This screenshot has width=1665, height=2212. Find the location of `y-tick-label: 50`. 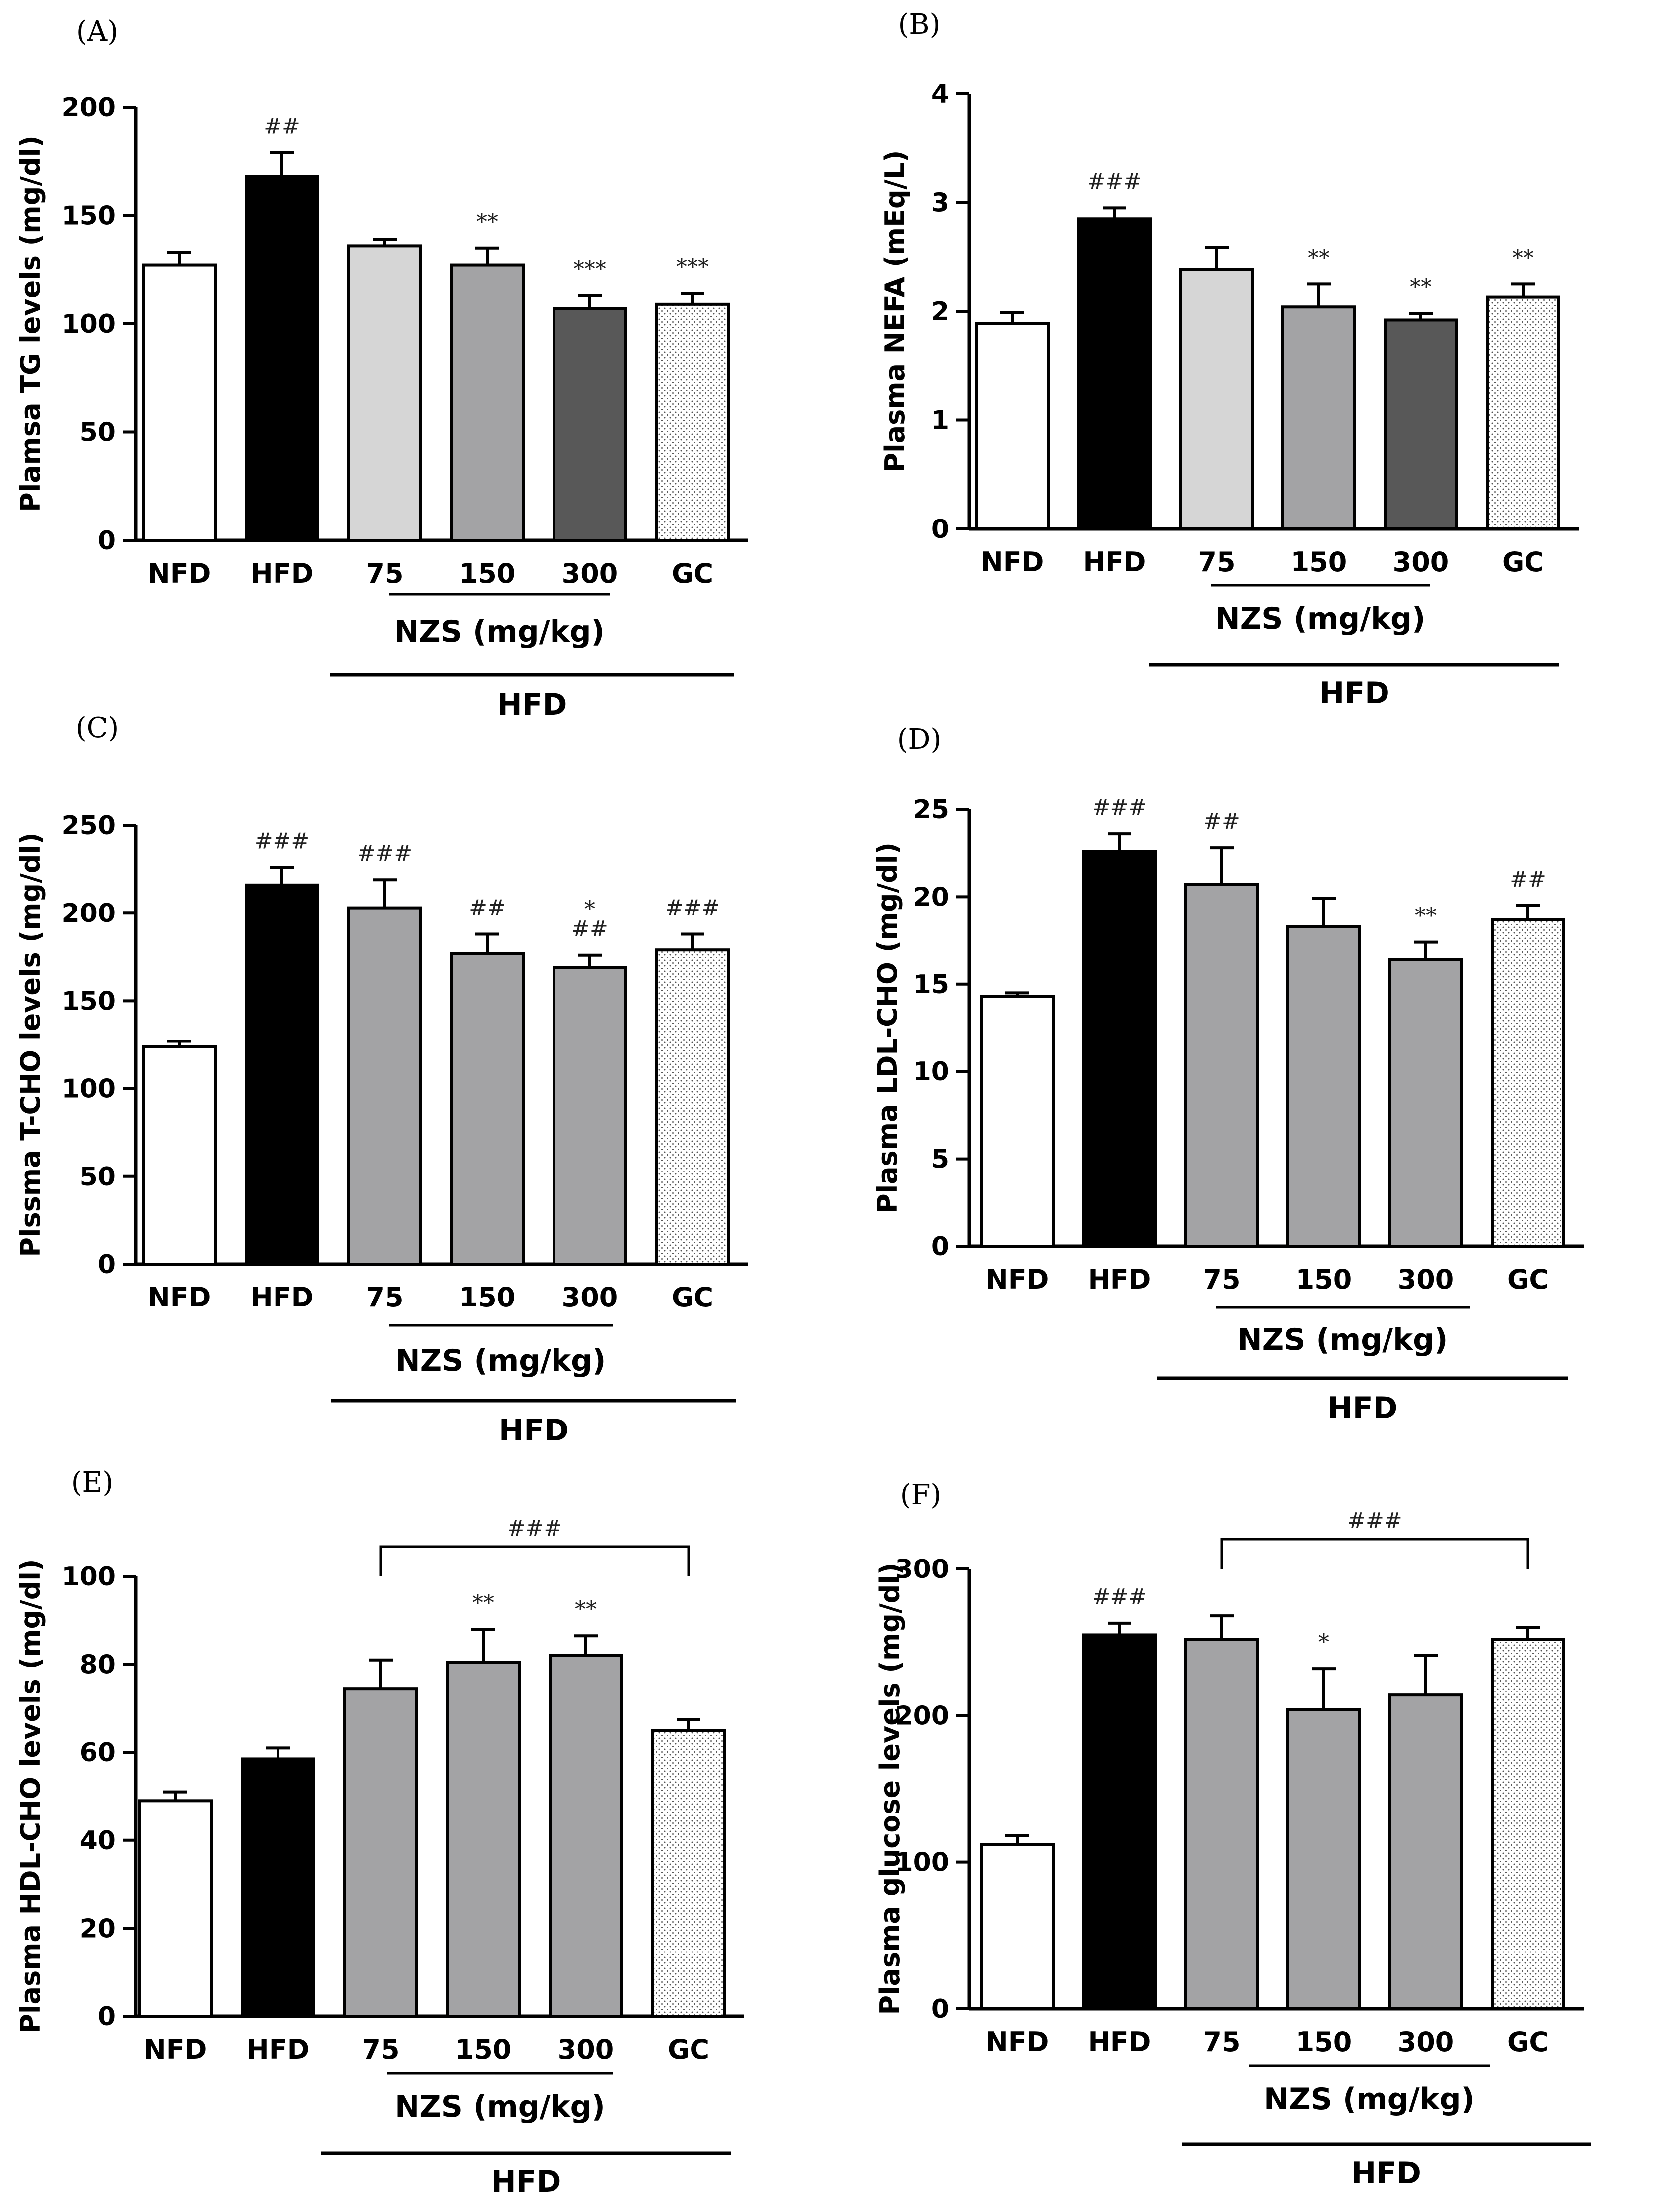

y-tick-label: 50 is located at coordinates (98, 1177).